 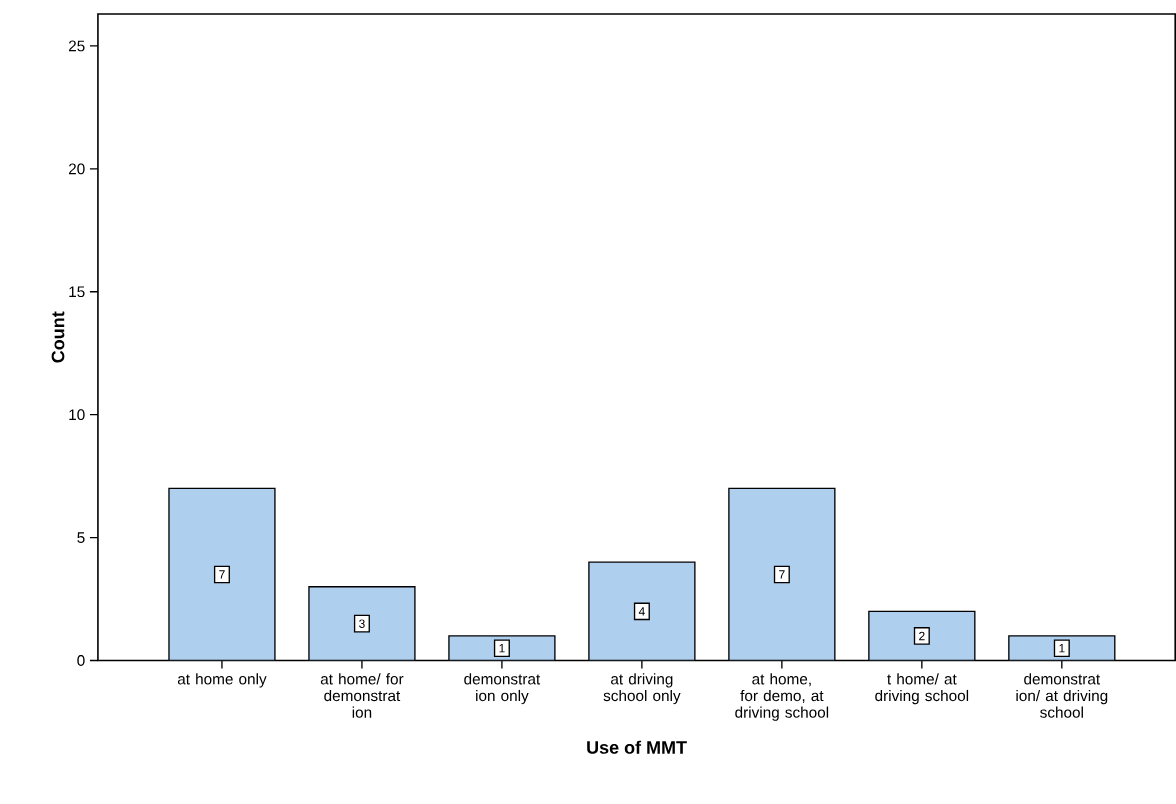 I want to click on y-tick-label: 20, so click(x=76, y=169).